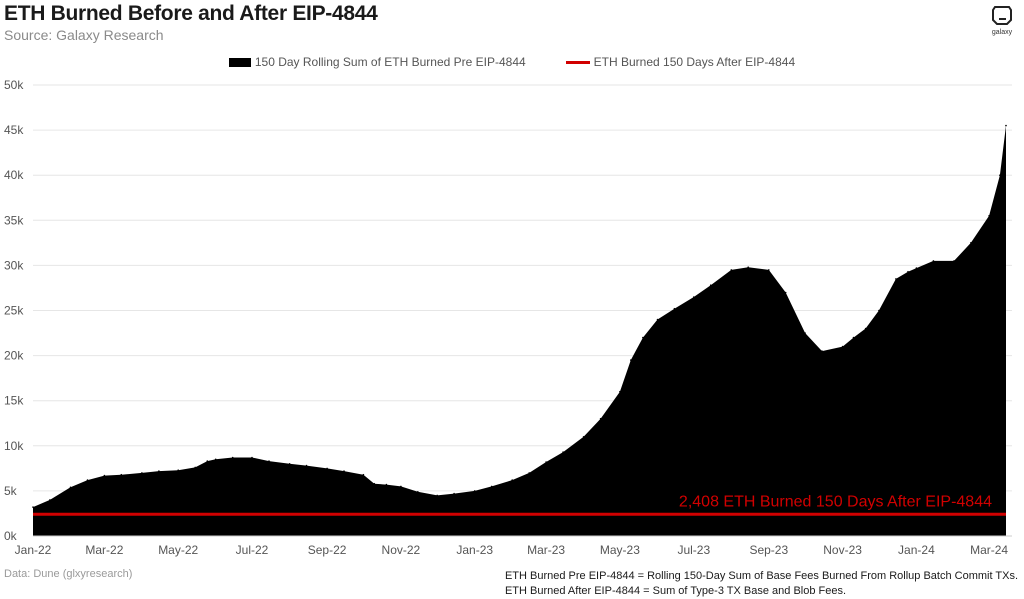  What do you see at coordinates (14, 356) in the screenshot?
I see `y-tick-label: 20k` at bounding box center [14, 356].